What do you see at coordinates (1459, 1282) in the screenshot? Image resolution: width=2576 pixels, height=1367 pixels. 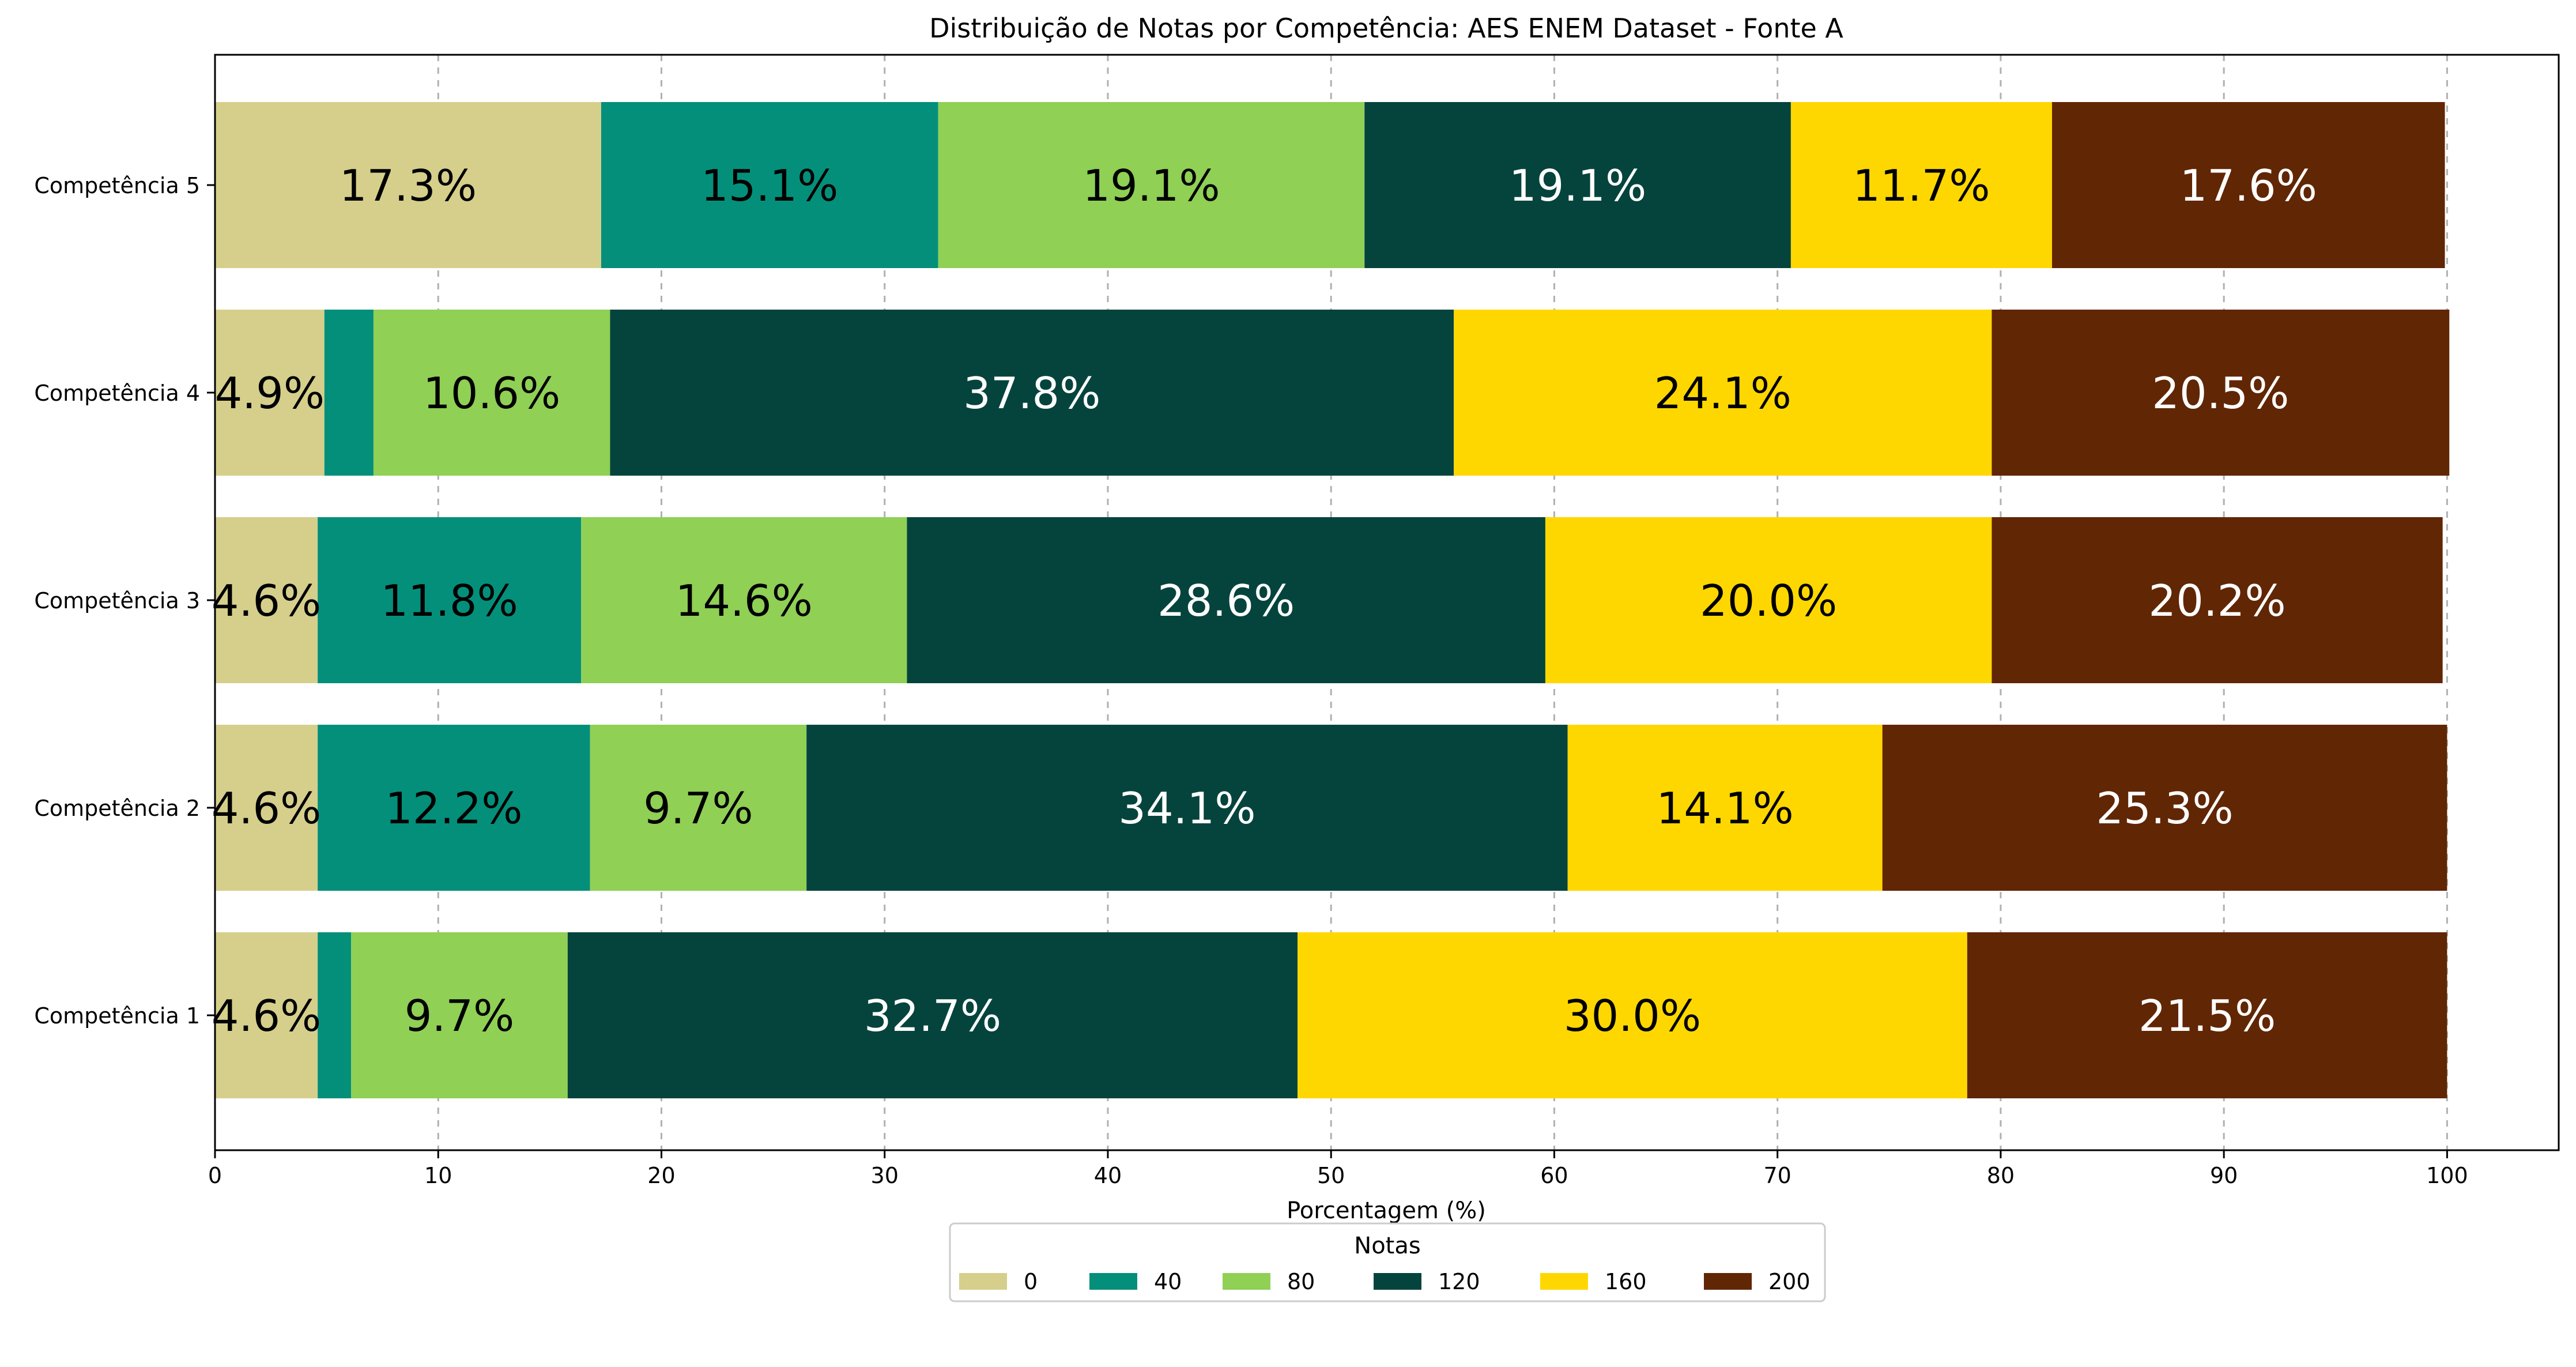 I see `legend-label: 120` at bounding box center [1459, 1282].